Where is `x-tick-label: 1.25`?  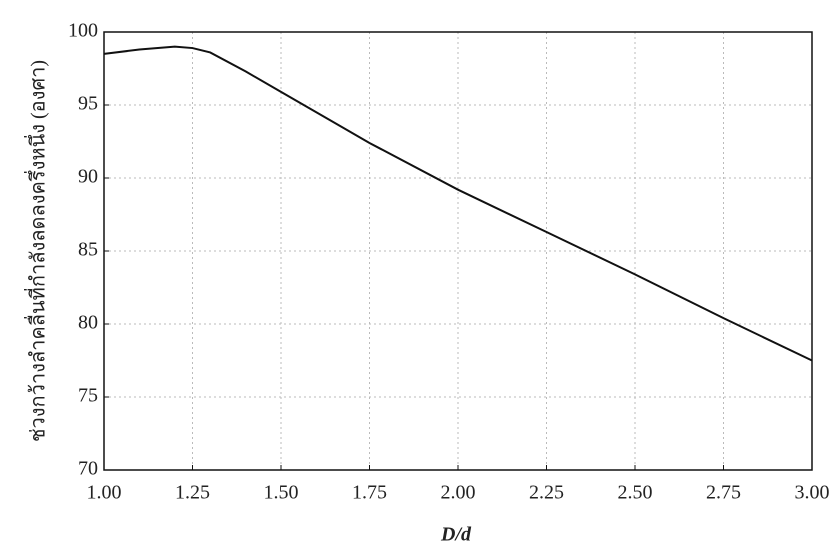 x-tick-label: 1.25 is located at coordinates (192, 493).